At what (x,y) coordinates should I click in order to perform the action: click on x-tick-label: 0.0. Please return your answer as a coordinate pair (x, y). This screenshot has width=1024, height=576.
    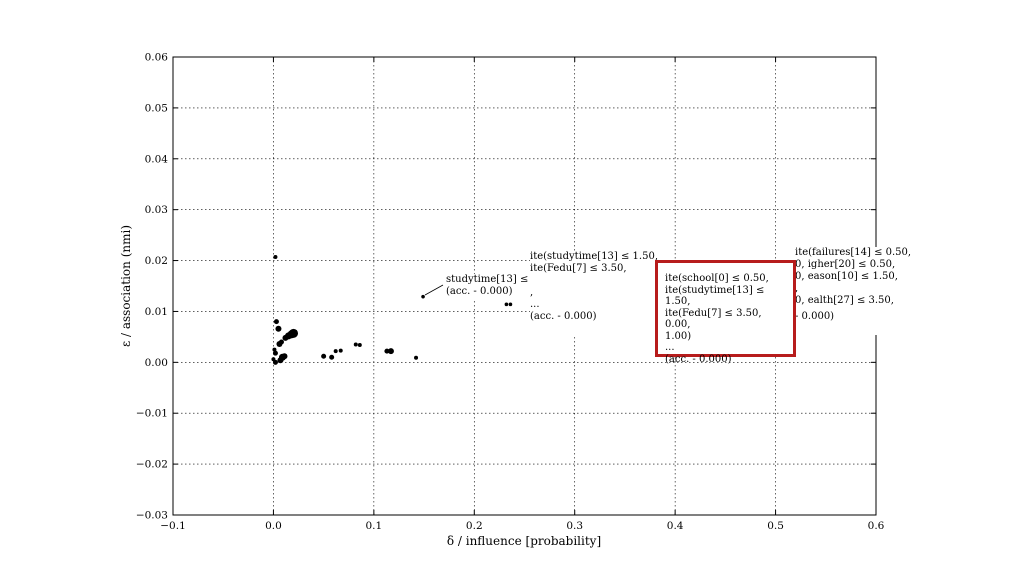
    Looking at the image, I should click on (273, 526).